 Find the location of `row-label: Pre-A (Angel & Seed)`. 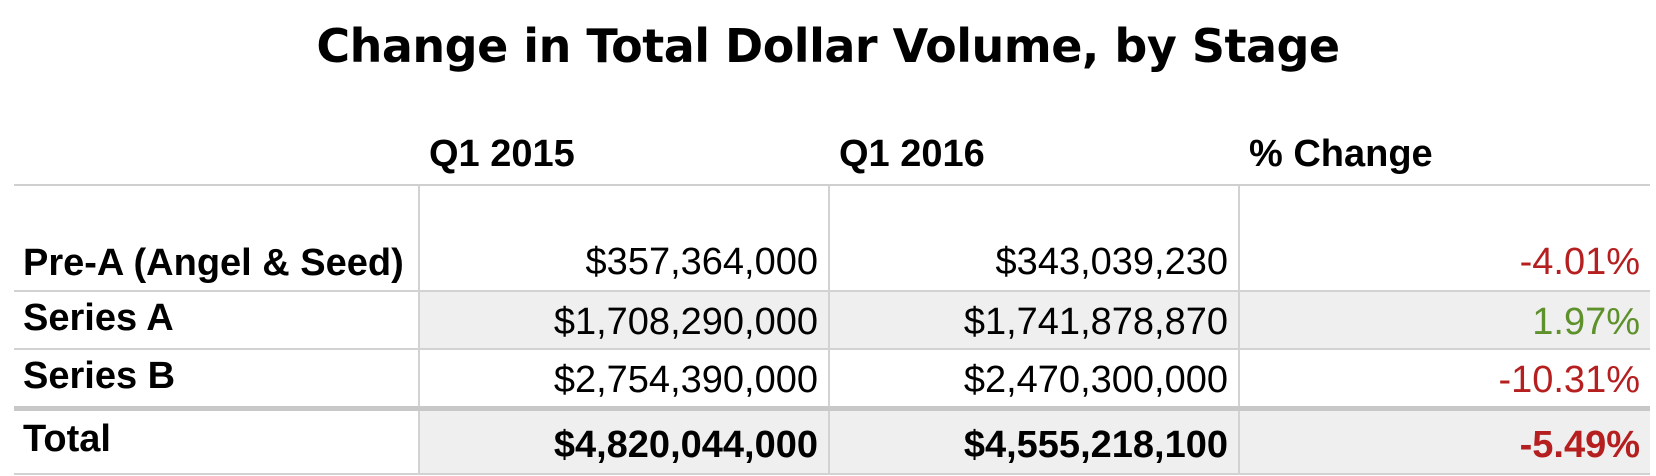

row-label: Pre-A (Angel & Seed) is located at coordinates (216, 238).